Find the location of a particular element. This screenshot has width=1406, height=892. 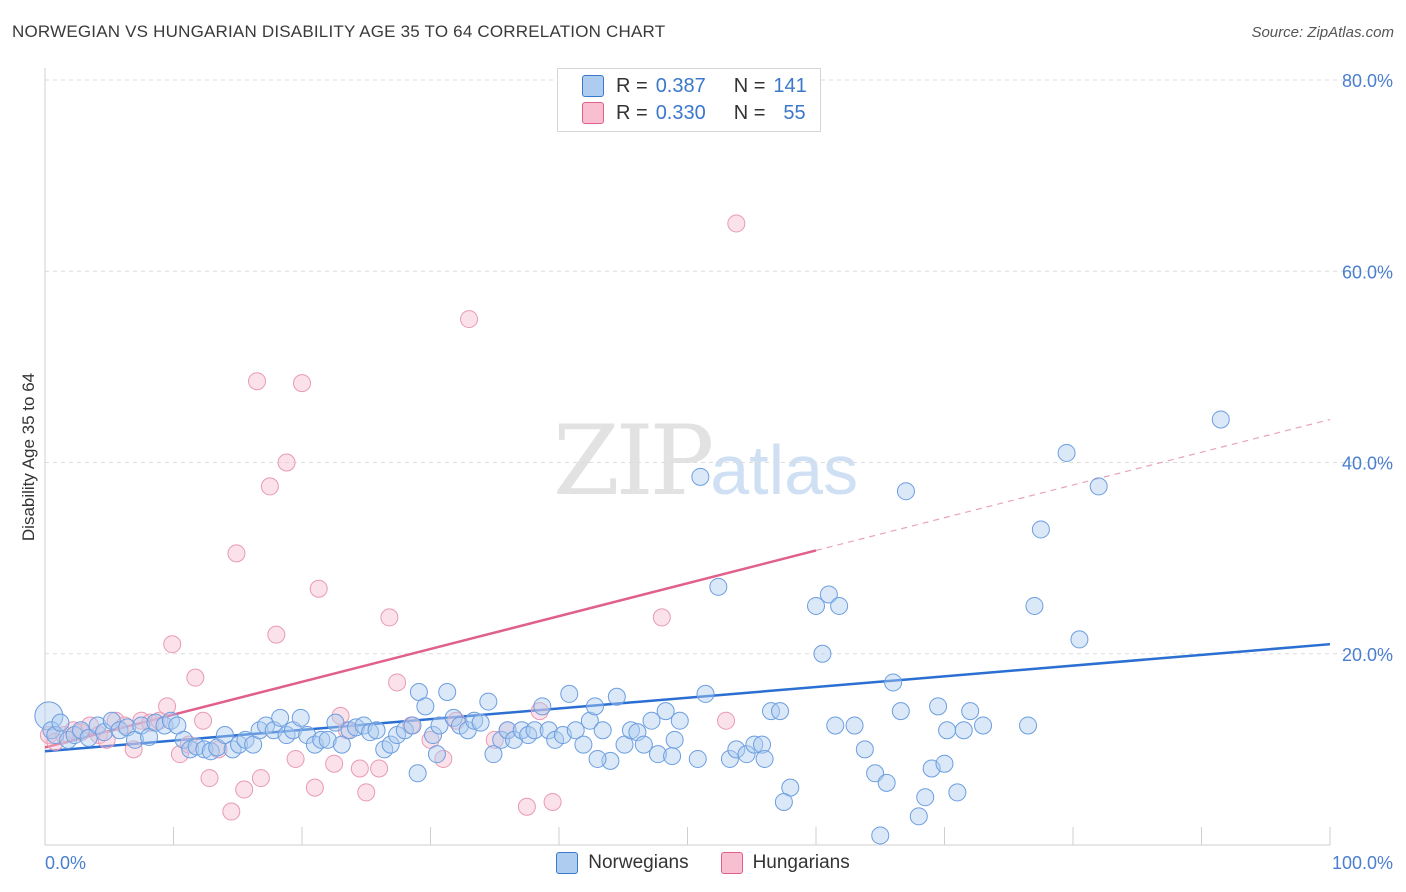

watermark: ZIPatlas is located at coordinates (705, 461).